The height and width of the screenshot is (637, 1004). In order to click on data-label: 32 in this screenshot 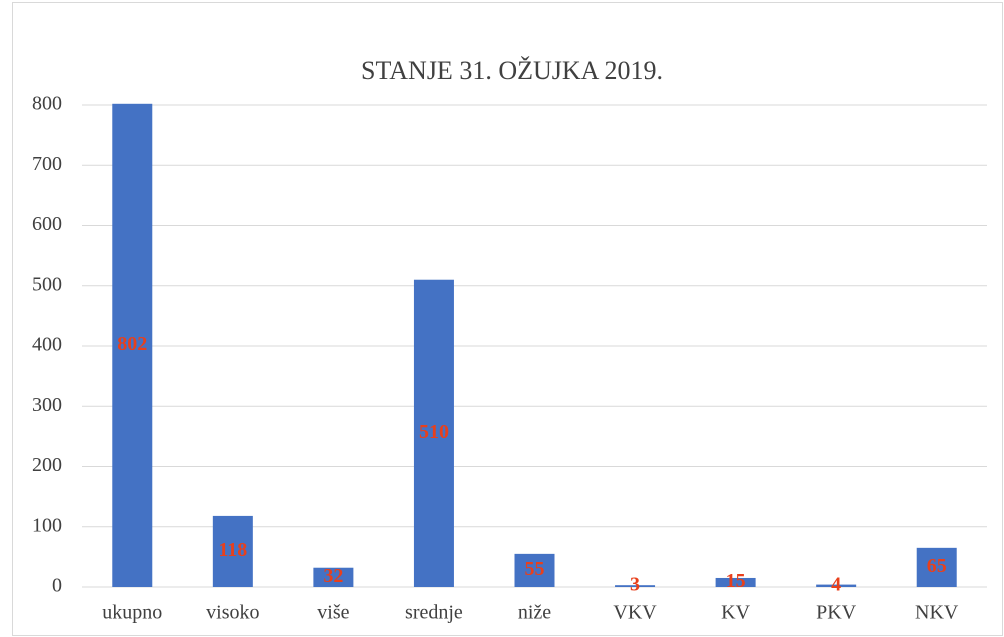, I will do `click(333, 576)`.